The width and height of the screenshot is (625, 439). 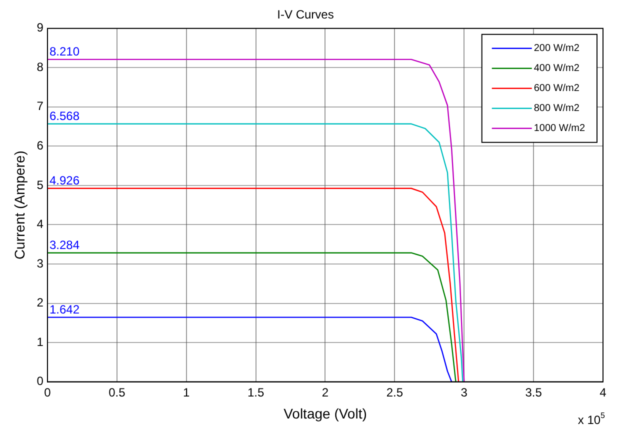 I want to click on y-tick-label: 1, so click(x=40, y=341).